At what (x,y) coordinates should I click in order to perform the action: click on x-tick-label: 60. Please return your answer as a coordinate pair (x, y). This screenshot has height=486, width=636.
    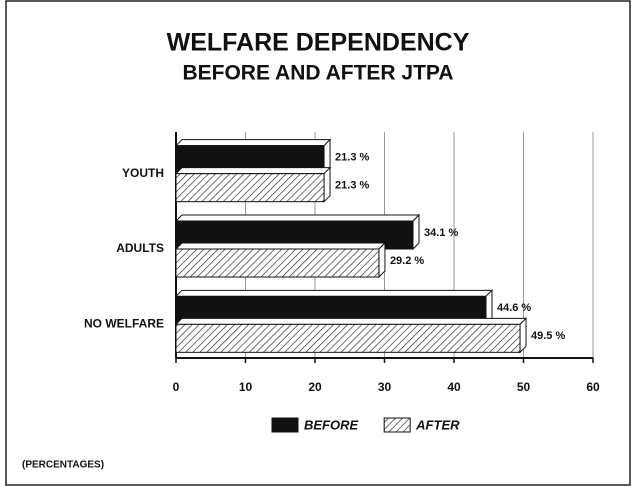
    Looking at the image, I should click on (593, 387).